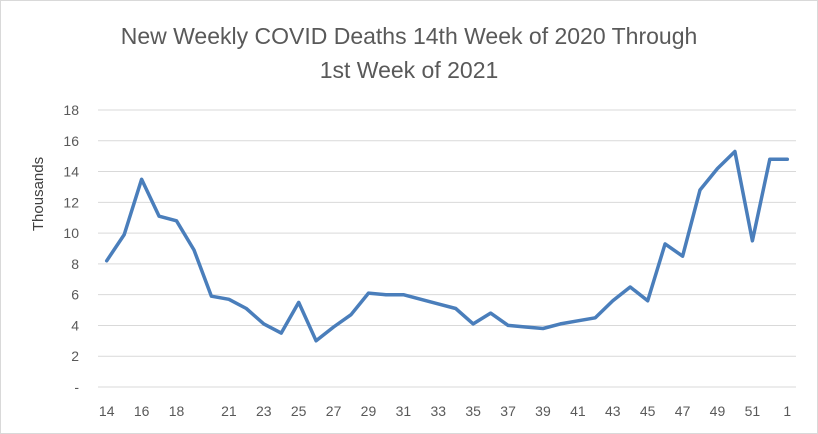  What do you see at coordinates (753, 411) in the screenshot?
I see `x-tick-label: 51` at bounding box center [753, 411].